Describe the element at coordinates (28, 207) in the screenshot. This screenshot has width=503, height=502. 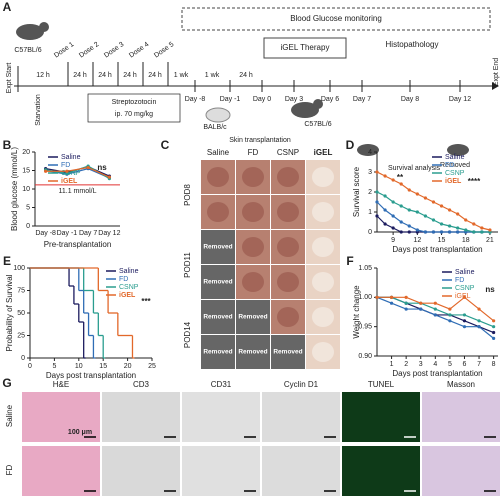
I see `y-tick-label: 5` at that location.